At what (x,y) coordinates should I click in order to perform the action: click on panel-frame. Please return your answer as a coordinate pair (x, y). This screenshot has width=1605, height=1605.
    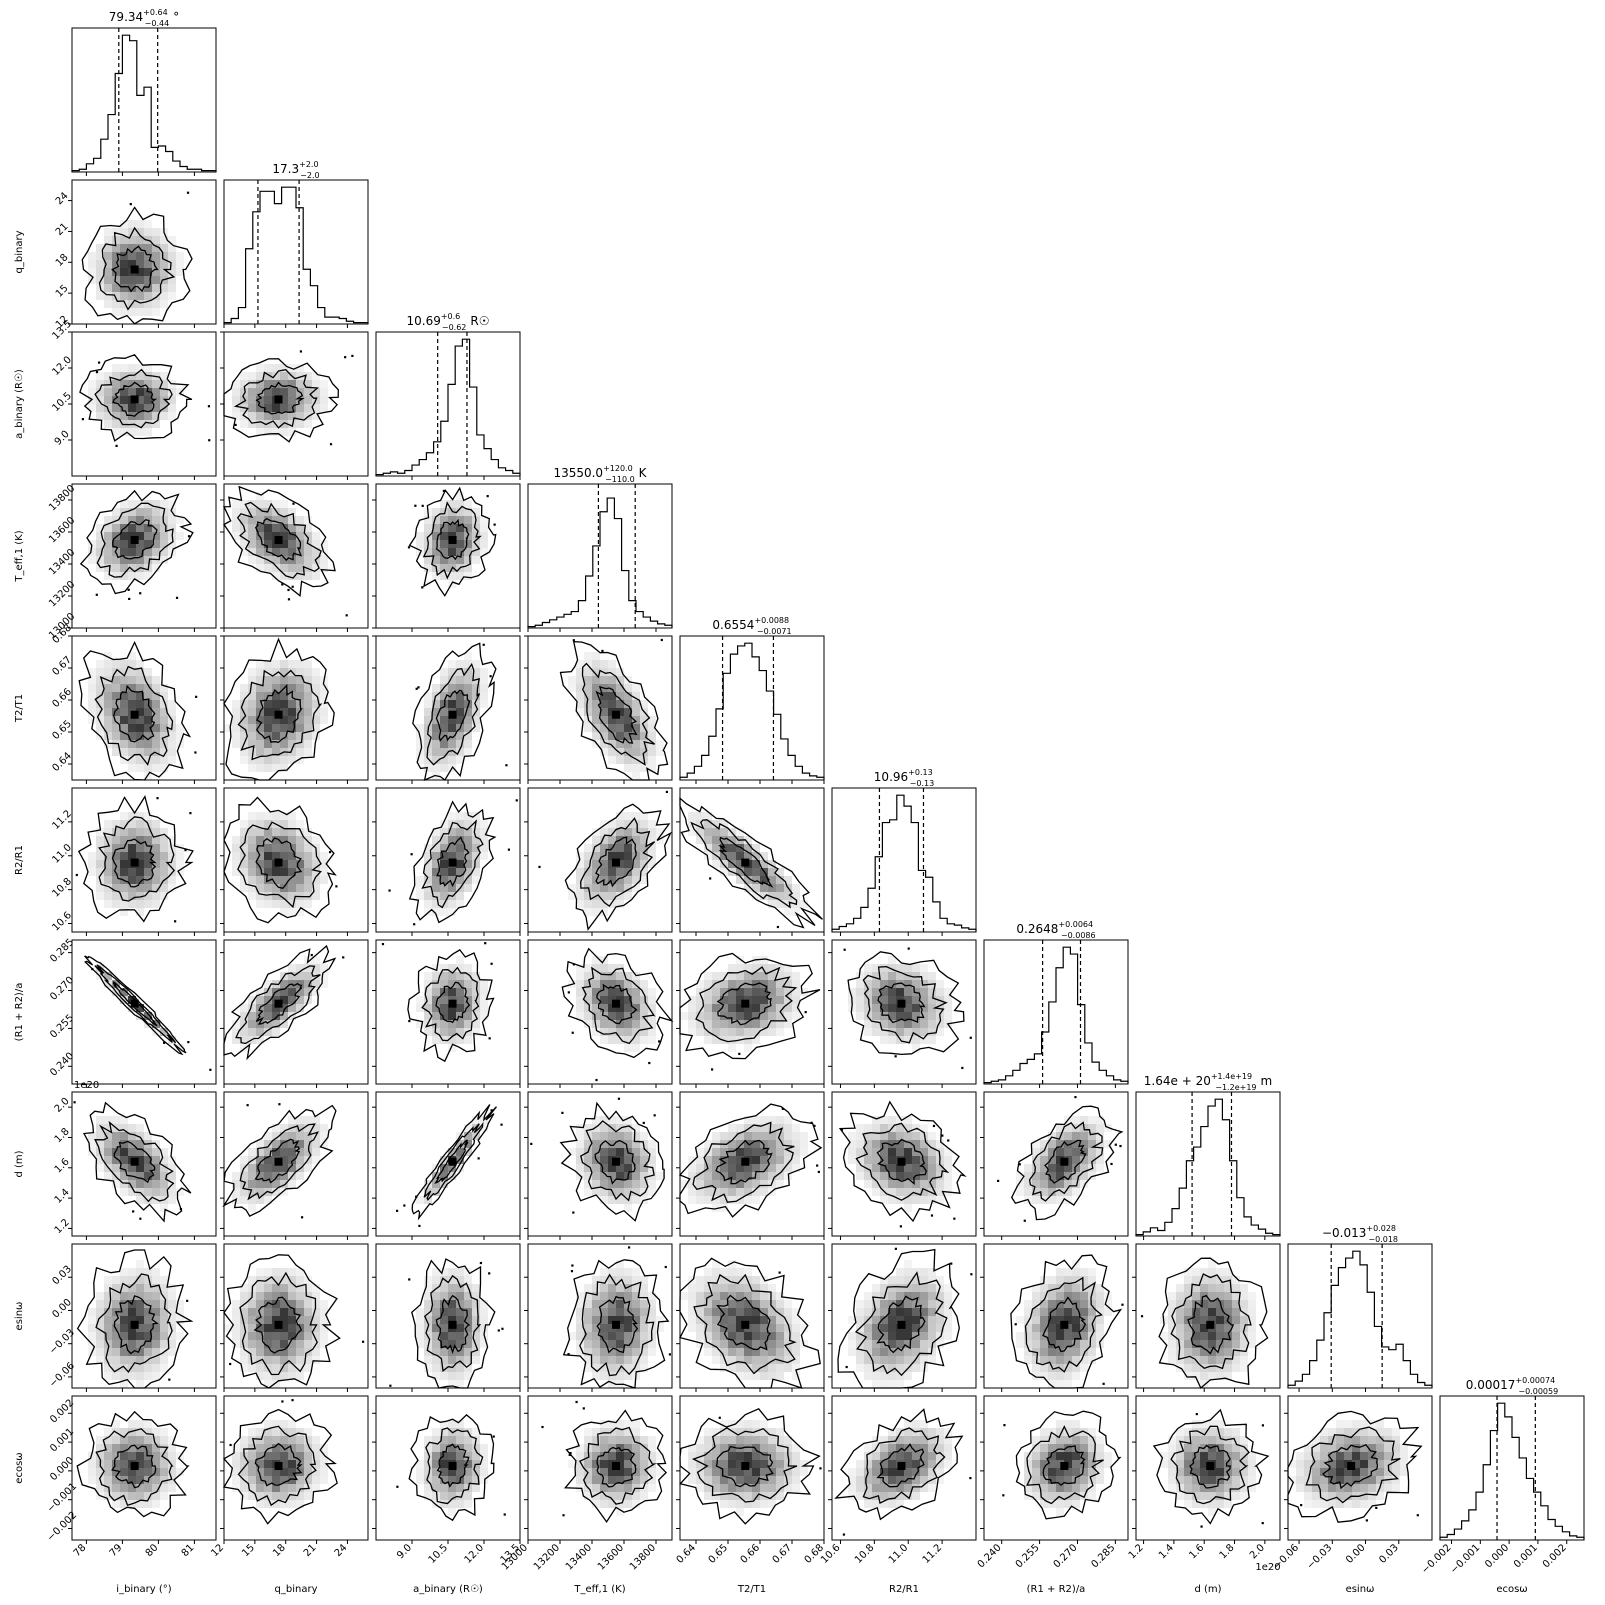
    Looking at the image, I should click on (752, 708).